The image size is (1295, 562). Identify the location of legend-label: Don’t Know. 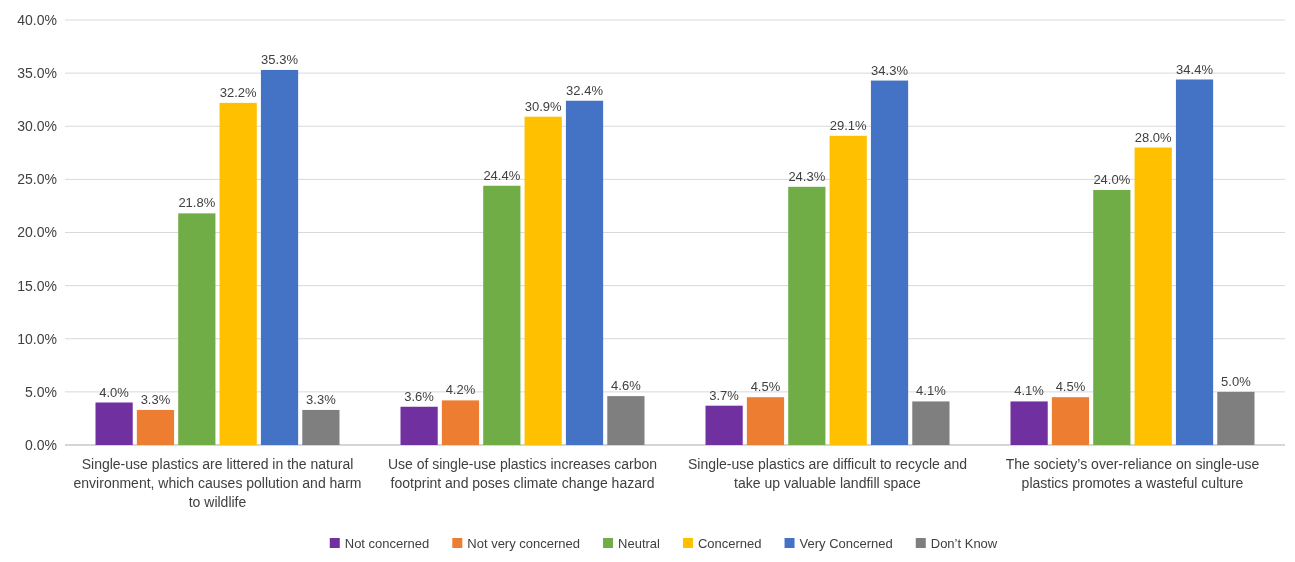
(964, 543).